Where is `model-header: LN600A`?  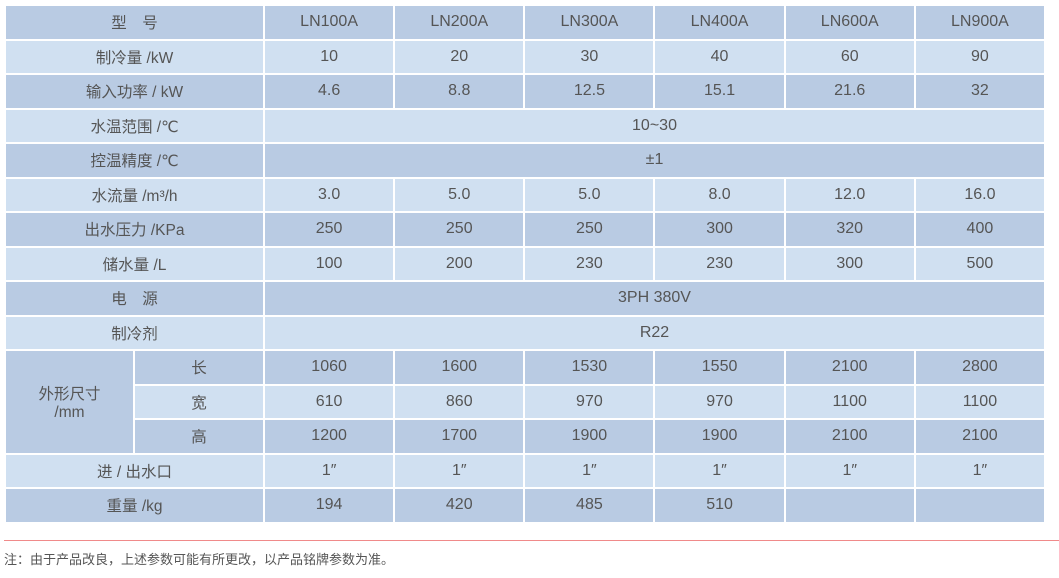
model-header: LN600A is located at coordinates (849, 22).